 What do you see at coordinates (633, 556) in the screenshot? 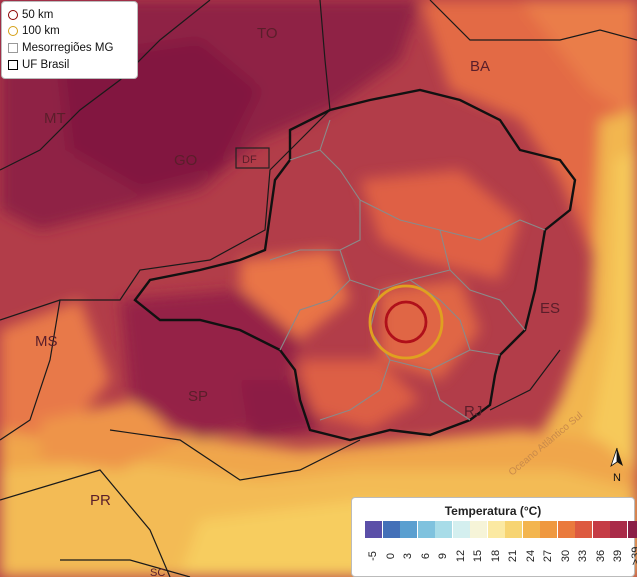
I see `colorbar-tick-label: >39` at bounding box center [633, 556].